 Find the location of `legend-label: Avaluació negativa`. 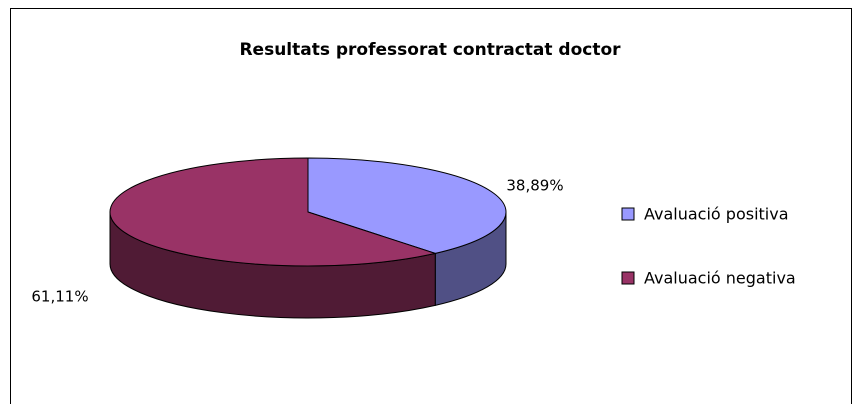

legend-label: Avaluació negativa is located at coordinates (720, 278).